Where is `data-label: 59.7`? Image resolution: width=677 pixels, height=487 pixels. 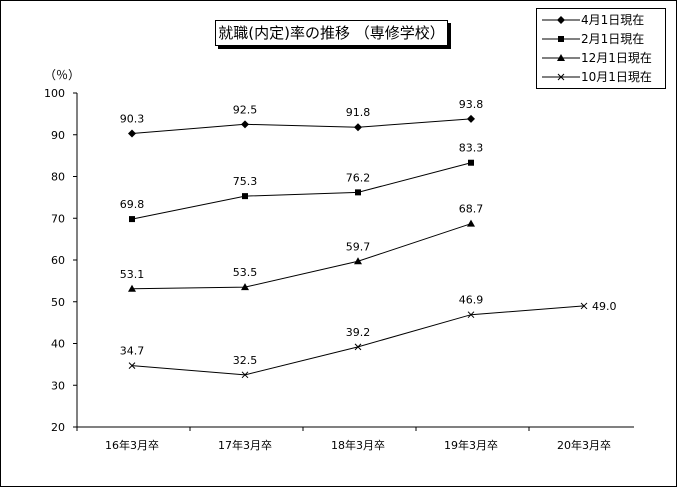
data-label: 59.7 is located at coordinates (358, 246).